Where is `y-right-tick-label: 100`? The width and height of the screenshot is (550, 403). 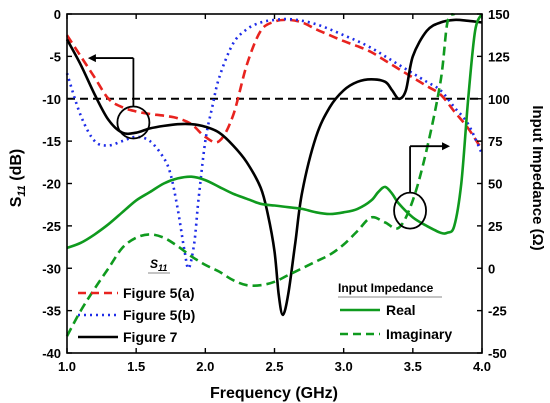
y-right-tick-label: 100 is located at coordinates (499, 99).